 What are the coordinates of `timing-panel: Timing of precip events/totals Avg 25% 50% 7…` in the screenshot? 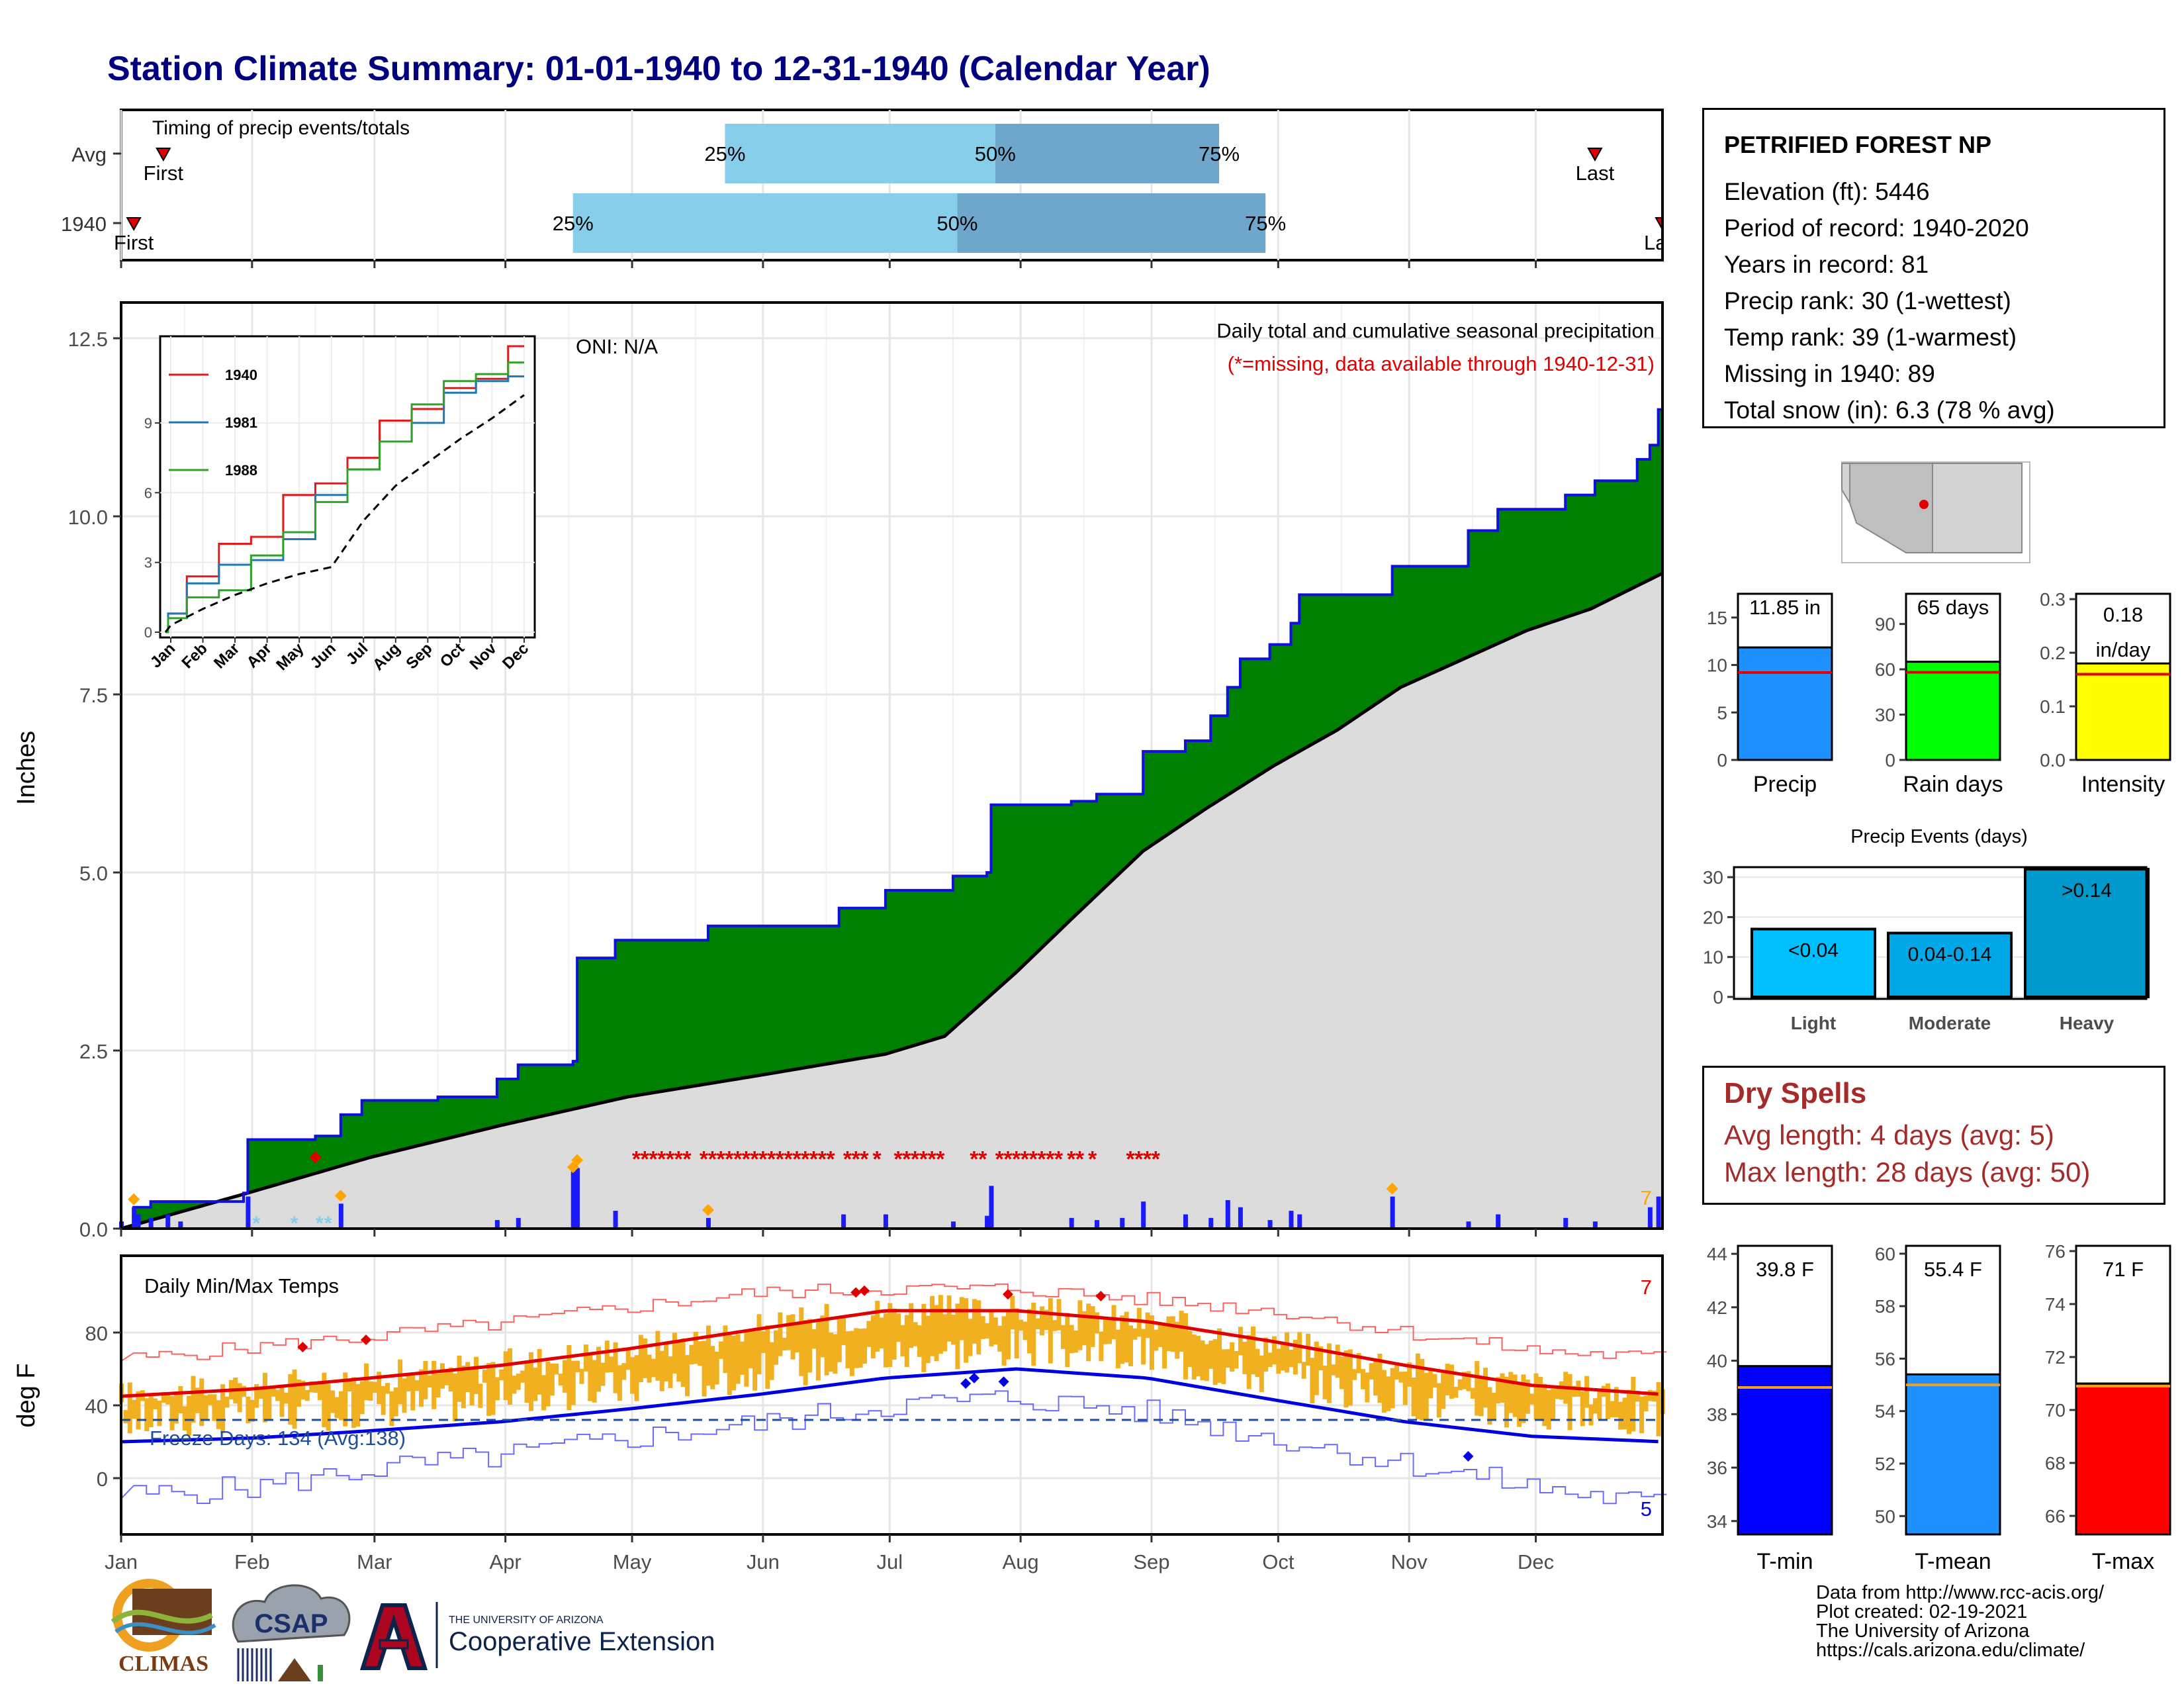 It's located at (876, 188).